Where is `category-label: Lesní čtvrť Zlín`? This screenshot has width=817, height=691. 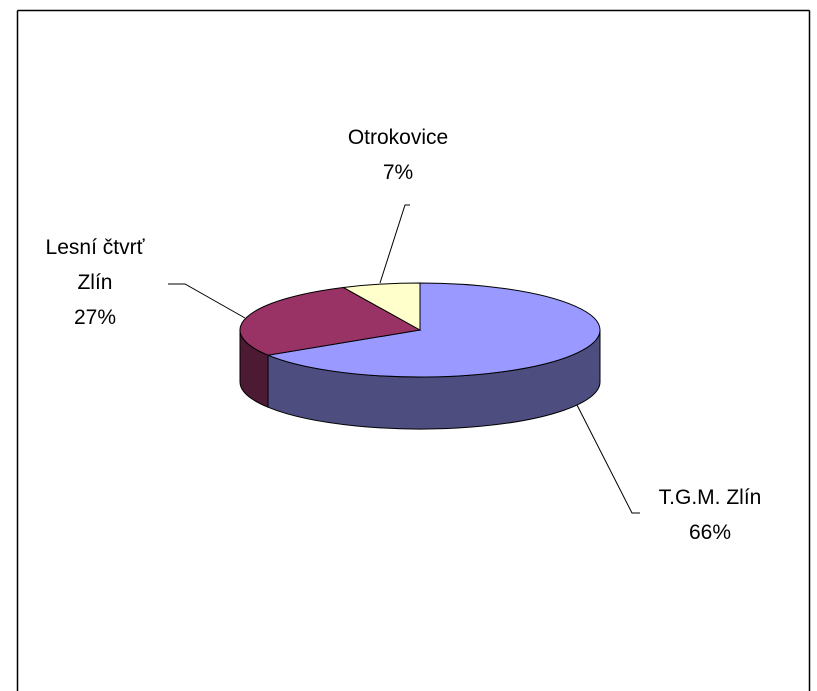
category-label: Lesní čtvrť Zlín is located at coordinates (95, 265).